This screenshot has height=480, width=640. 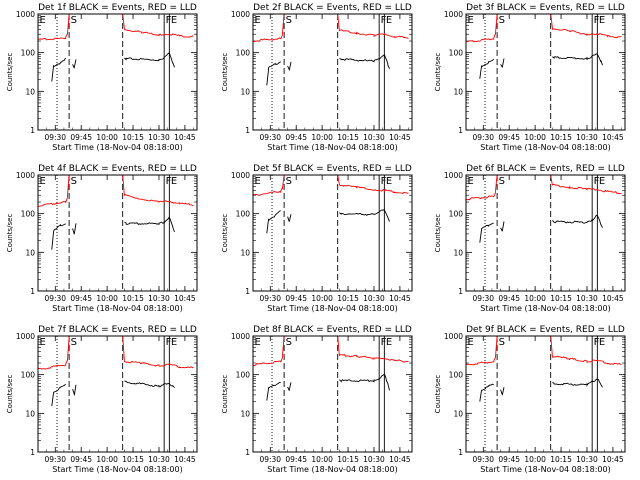 What do you see at coordinates (332, 169) in the screenshot?
I see `panel-title: Det 5f BLACK = Events, RED = LLD` at bounding box center [332, 169].